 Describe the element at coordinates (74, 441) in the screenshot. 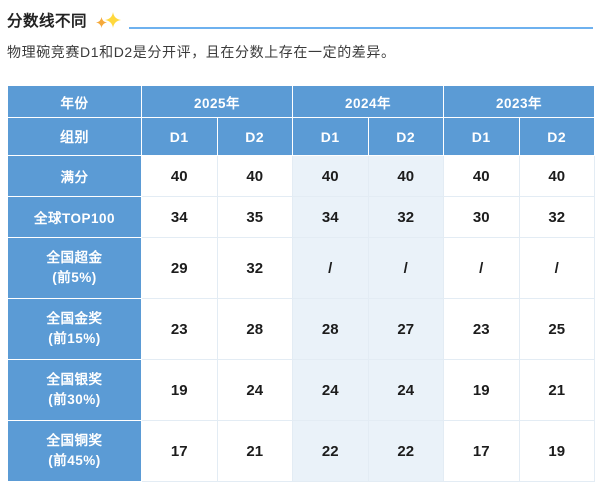

I see `row-label-main: 全国铜奖` at that location.